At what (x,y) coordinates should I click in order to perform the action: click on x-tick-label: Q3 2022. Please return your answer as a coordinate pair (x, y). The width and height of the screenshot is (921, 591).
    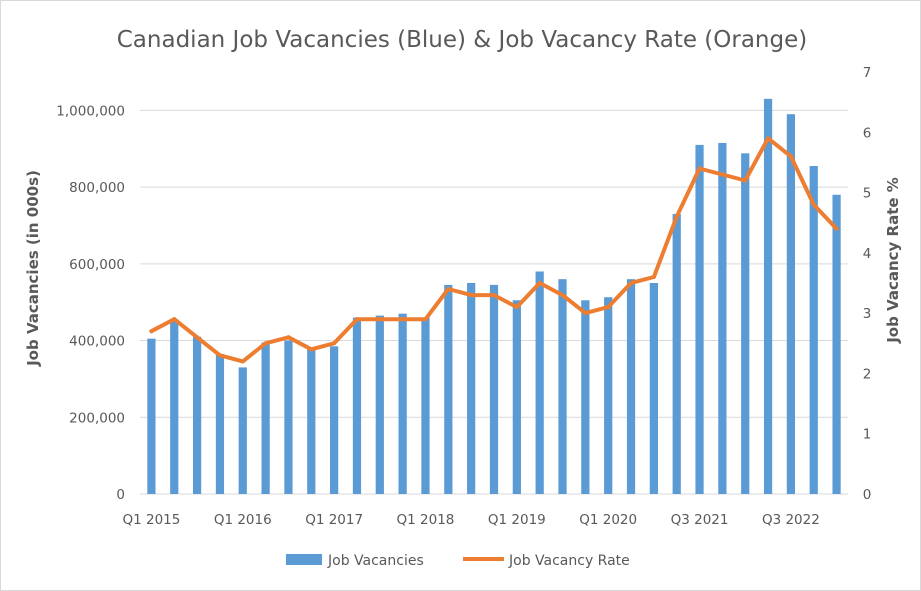
    Looking at the image, I should click on (791, 520).